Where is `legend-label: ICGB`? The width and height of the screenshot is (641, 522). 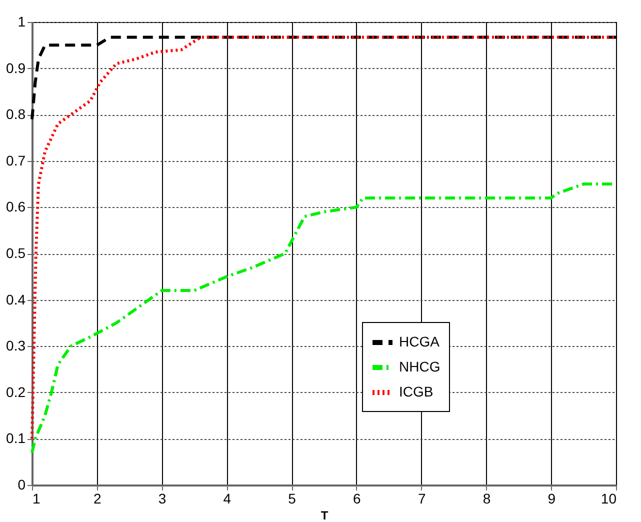 legend-label: ICGB is located at coordinates (416, 392).